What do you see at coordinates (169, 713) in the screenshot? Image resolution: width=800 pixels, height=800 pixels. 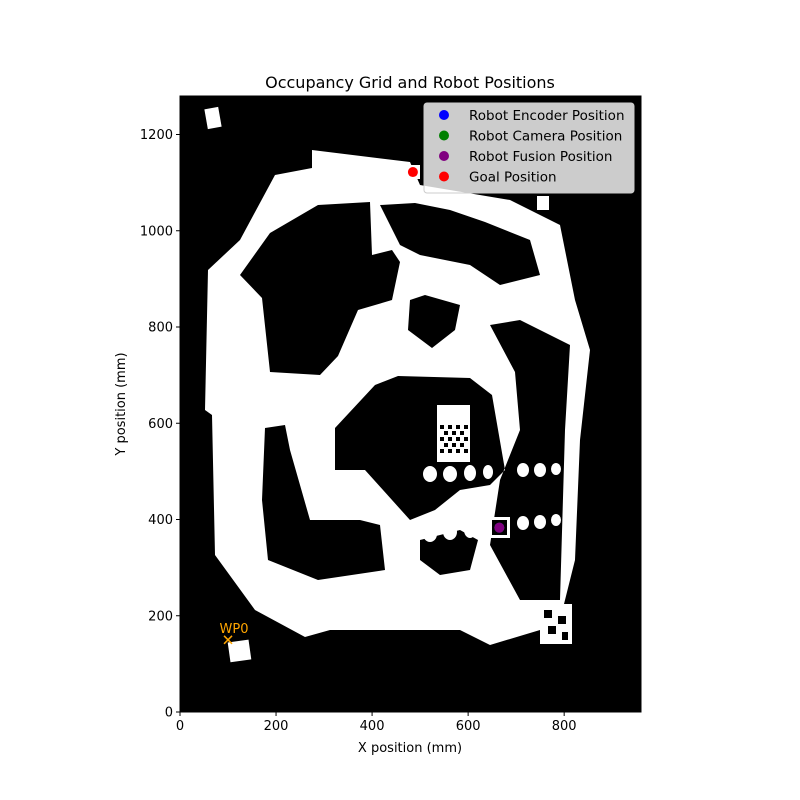 I see `y-tick-label: 0` at bounding box center [169, 713].